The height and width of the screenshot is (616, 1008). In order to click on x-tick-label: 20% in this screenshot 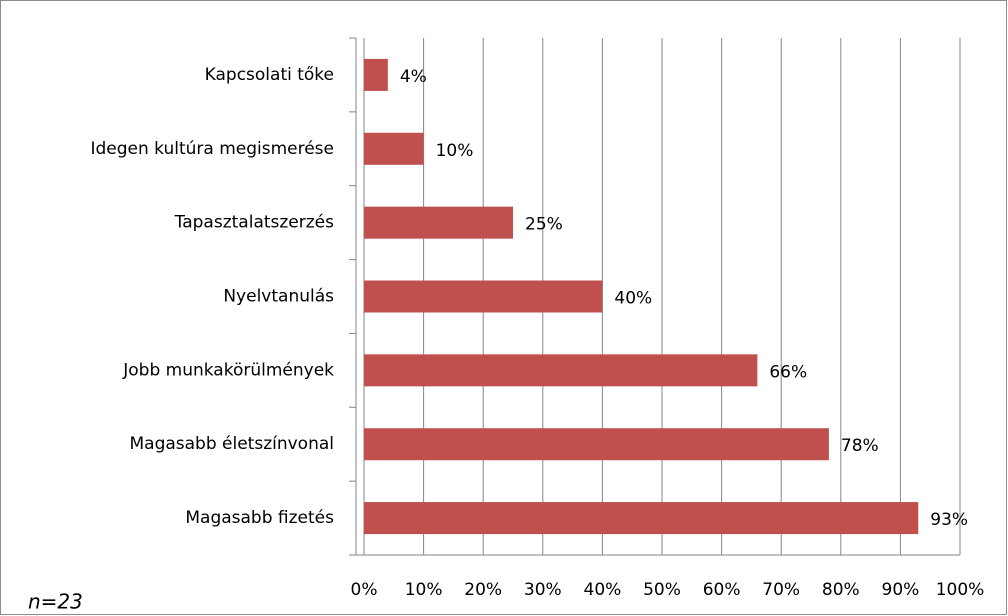, I will do `click(483, 590)`.